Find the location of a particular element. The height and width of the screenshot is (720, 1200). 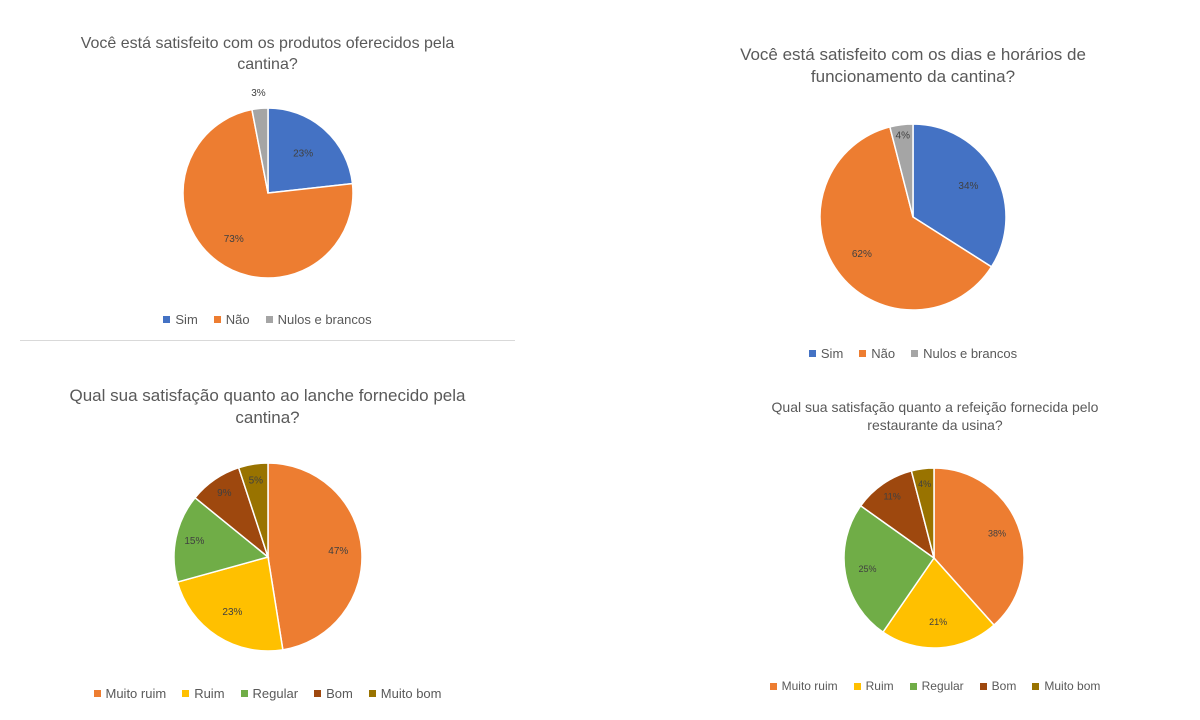

data-label-regular: 15% is located at coordinates (194, 541).